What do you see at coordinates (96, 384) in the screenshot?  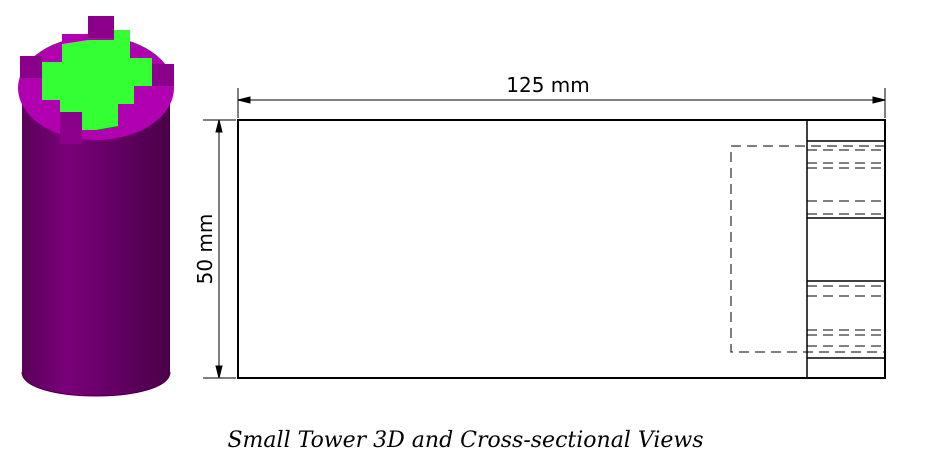 I see `tower-bottom-edge` at bounding box center [96, 384].